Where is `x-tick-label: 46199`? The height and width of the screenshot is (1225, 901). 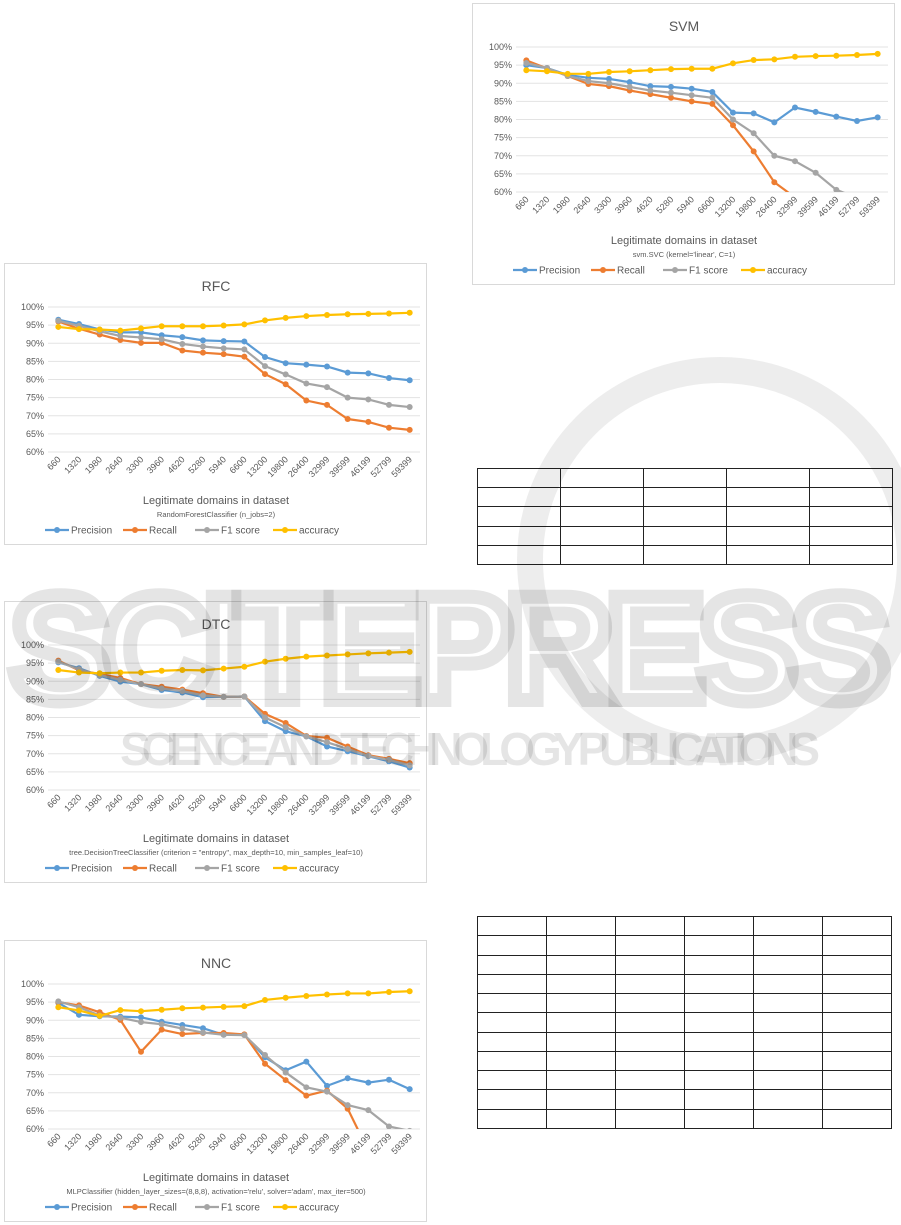 x-tick-label: 46199 is located at coordinates (360, 804).